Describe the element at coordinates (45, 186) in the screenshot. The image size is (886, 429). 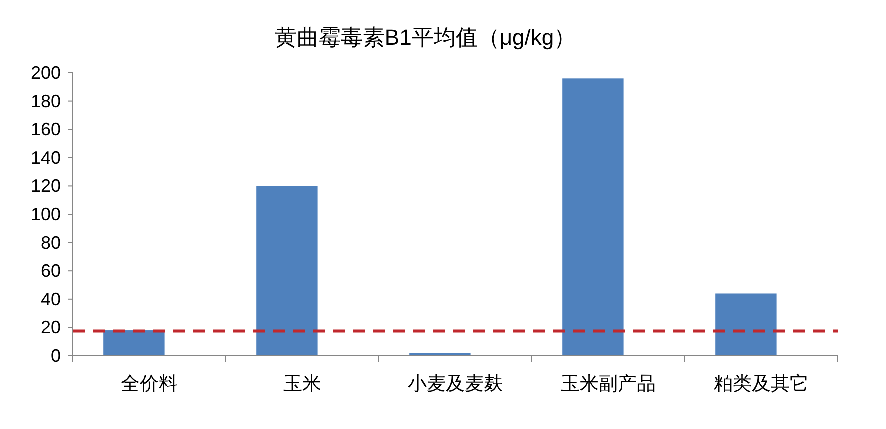
I see `y-tick-label: 120` at that location.